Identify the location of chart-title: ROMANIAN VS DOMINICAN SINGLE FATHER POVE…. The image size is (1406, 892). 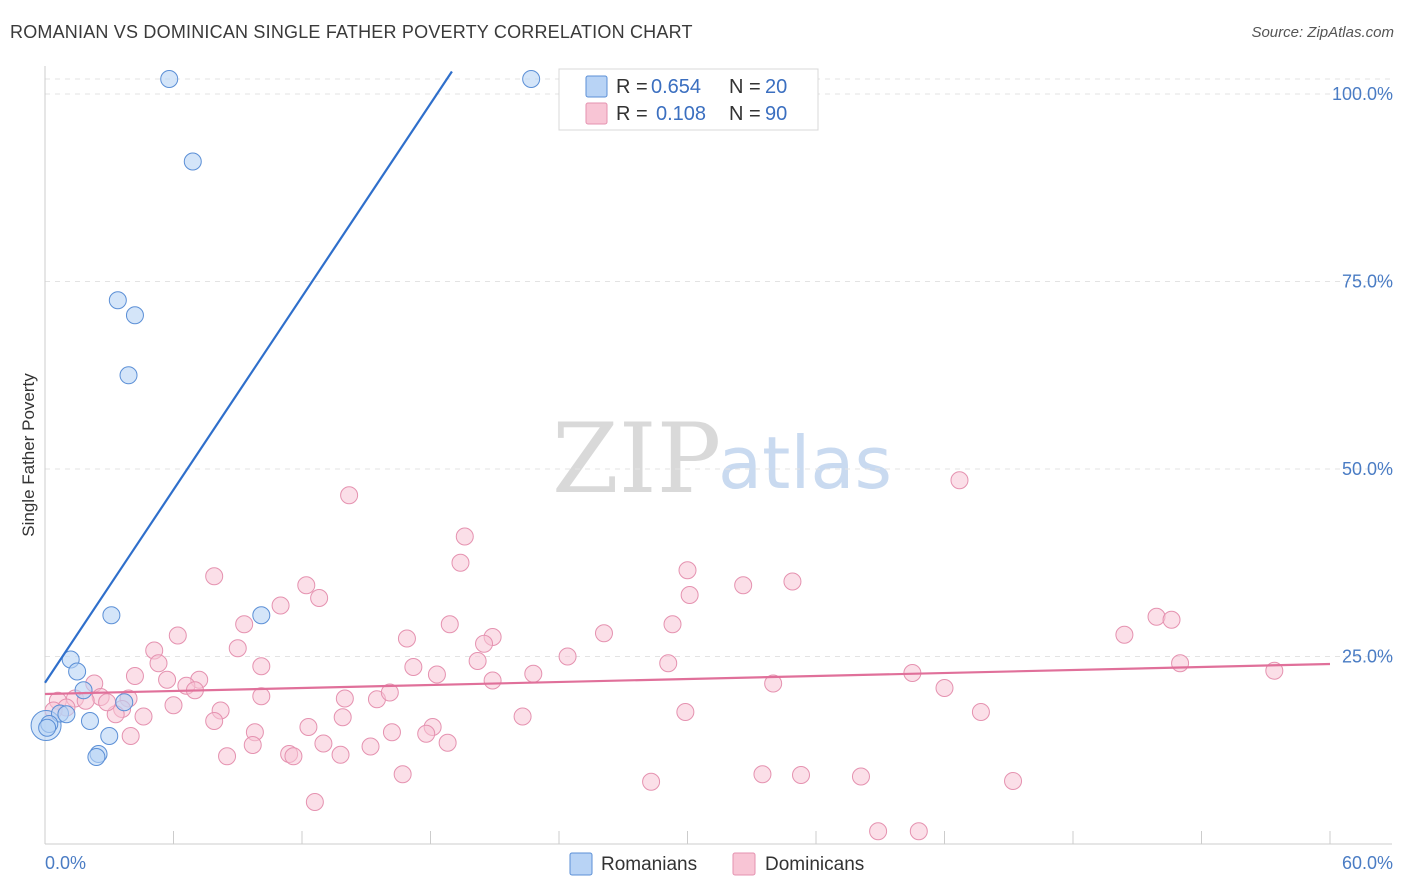
(351, 32).